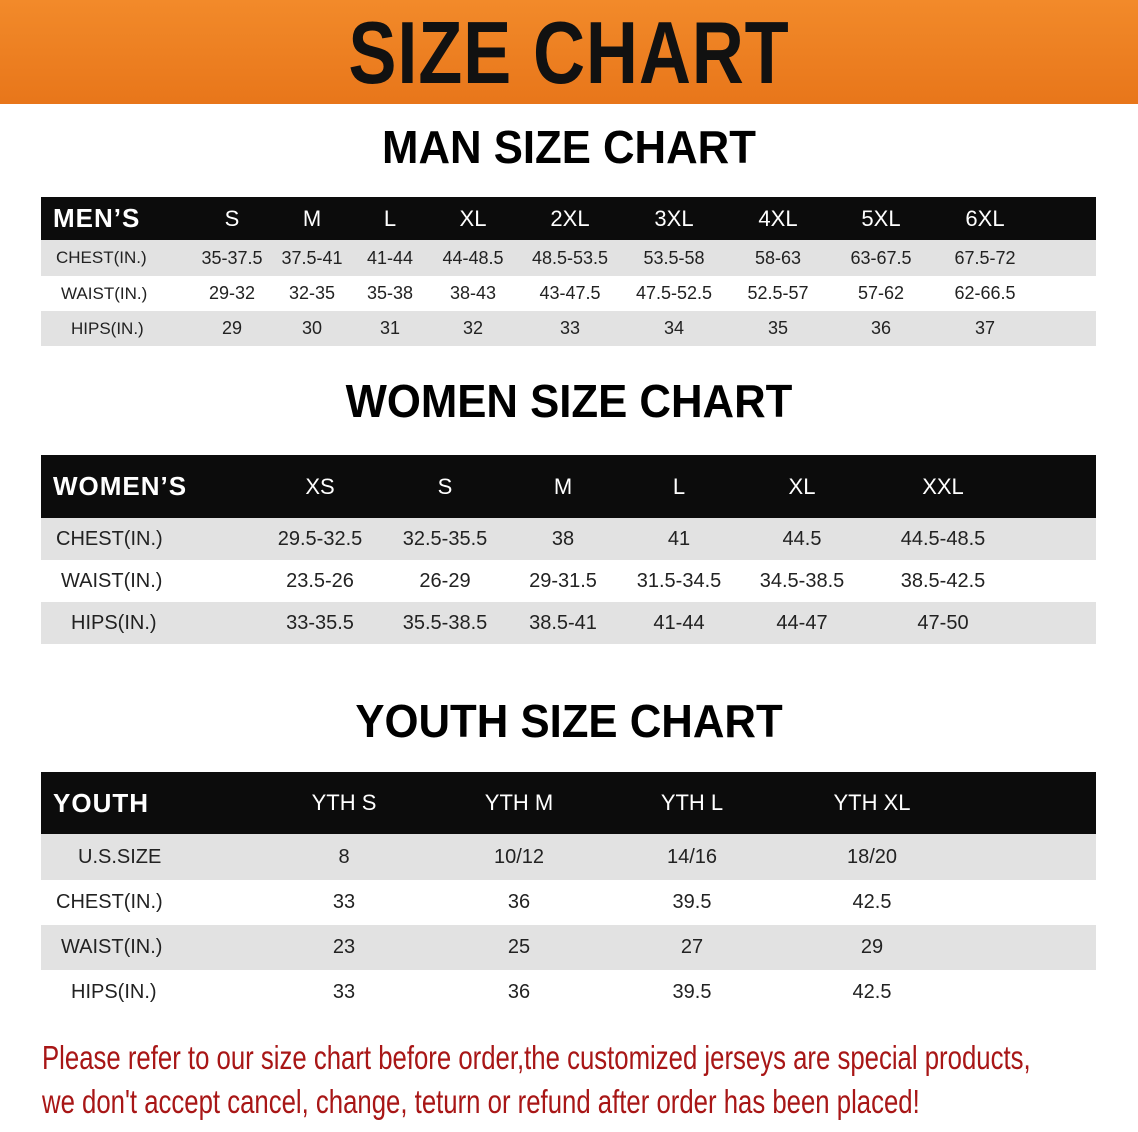 Image resolution: width=1138 pixels, height=1132 pixels. I want to click on men-row-label: HIPS(IN.), so click(107, 328).